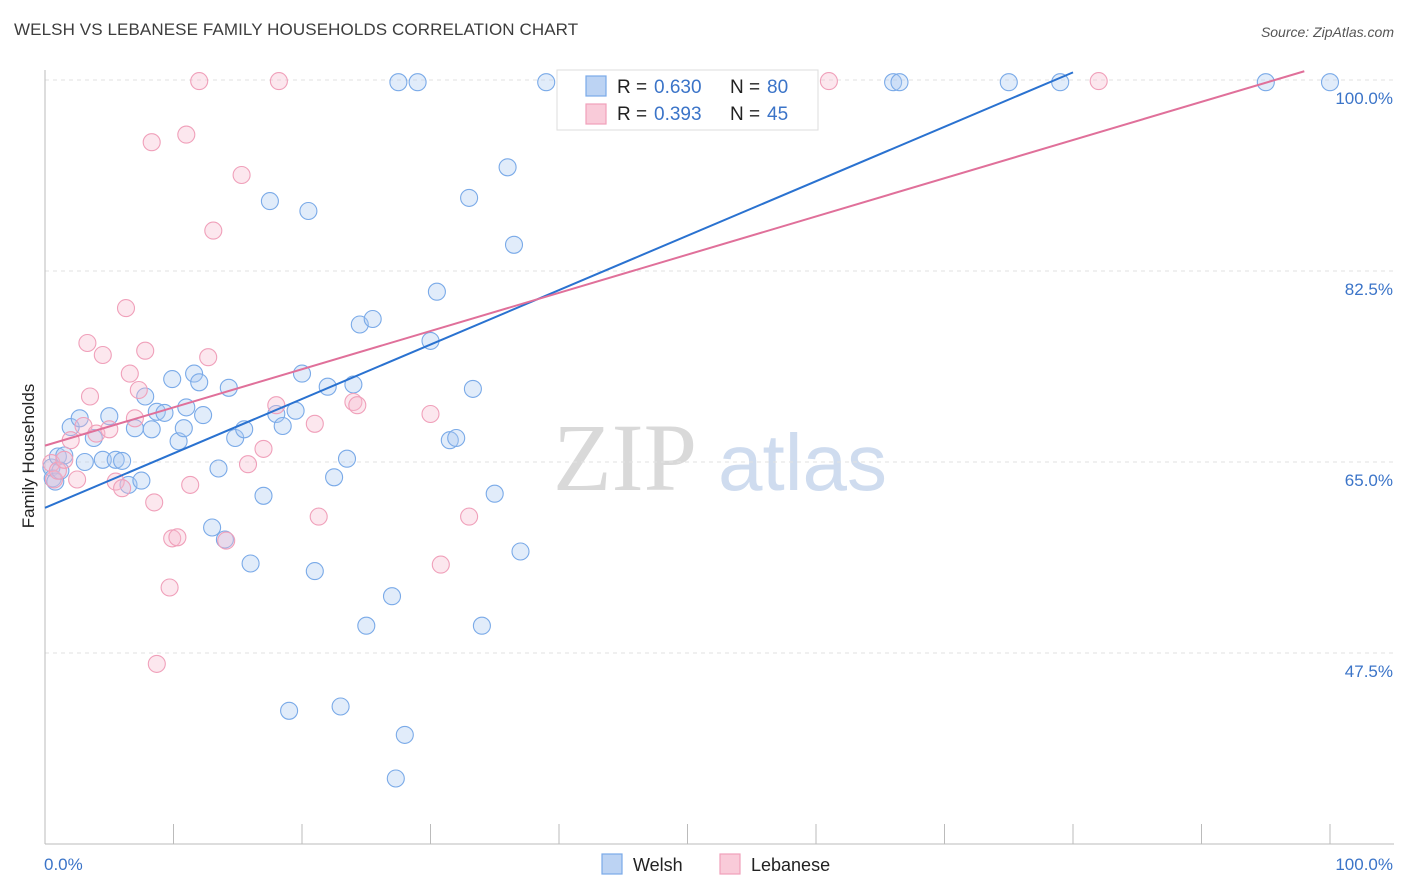 The width and height of the screenshot is (1406, 892). What do you see at coordinates (632, 87) in the screenshot?
I see `legend-welsh-r-label: R =` at bounding box center [632, 87].